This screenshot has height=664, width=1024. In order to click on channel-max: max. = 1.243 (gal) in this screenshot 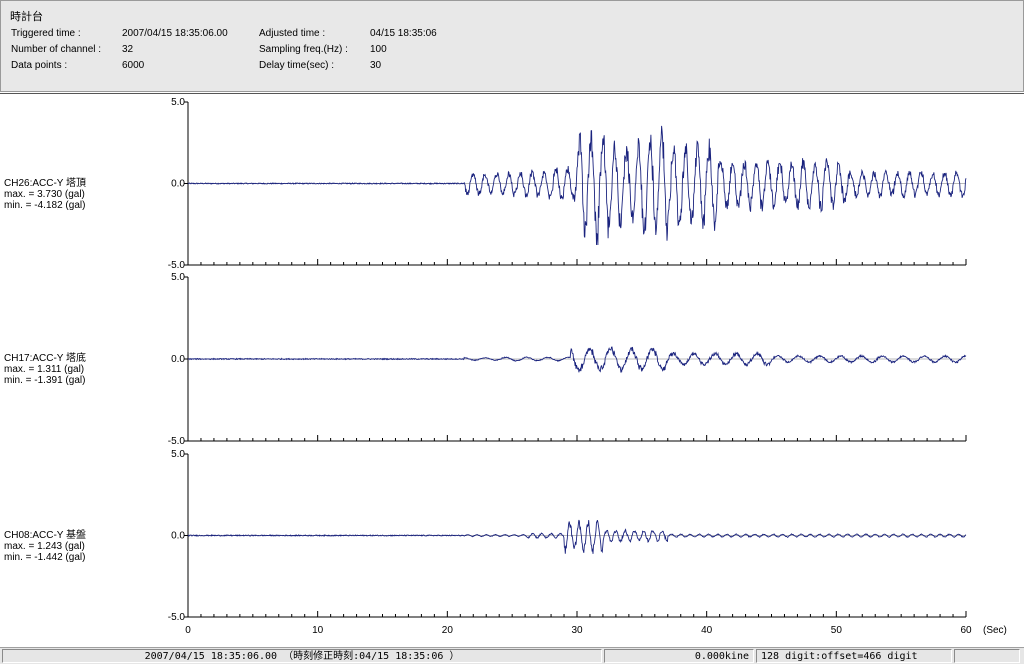, I will do `click(44, 546)`.